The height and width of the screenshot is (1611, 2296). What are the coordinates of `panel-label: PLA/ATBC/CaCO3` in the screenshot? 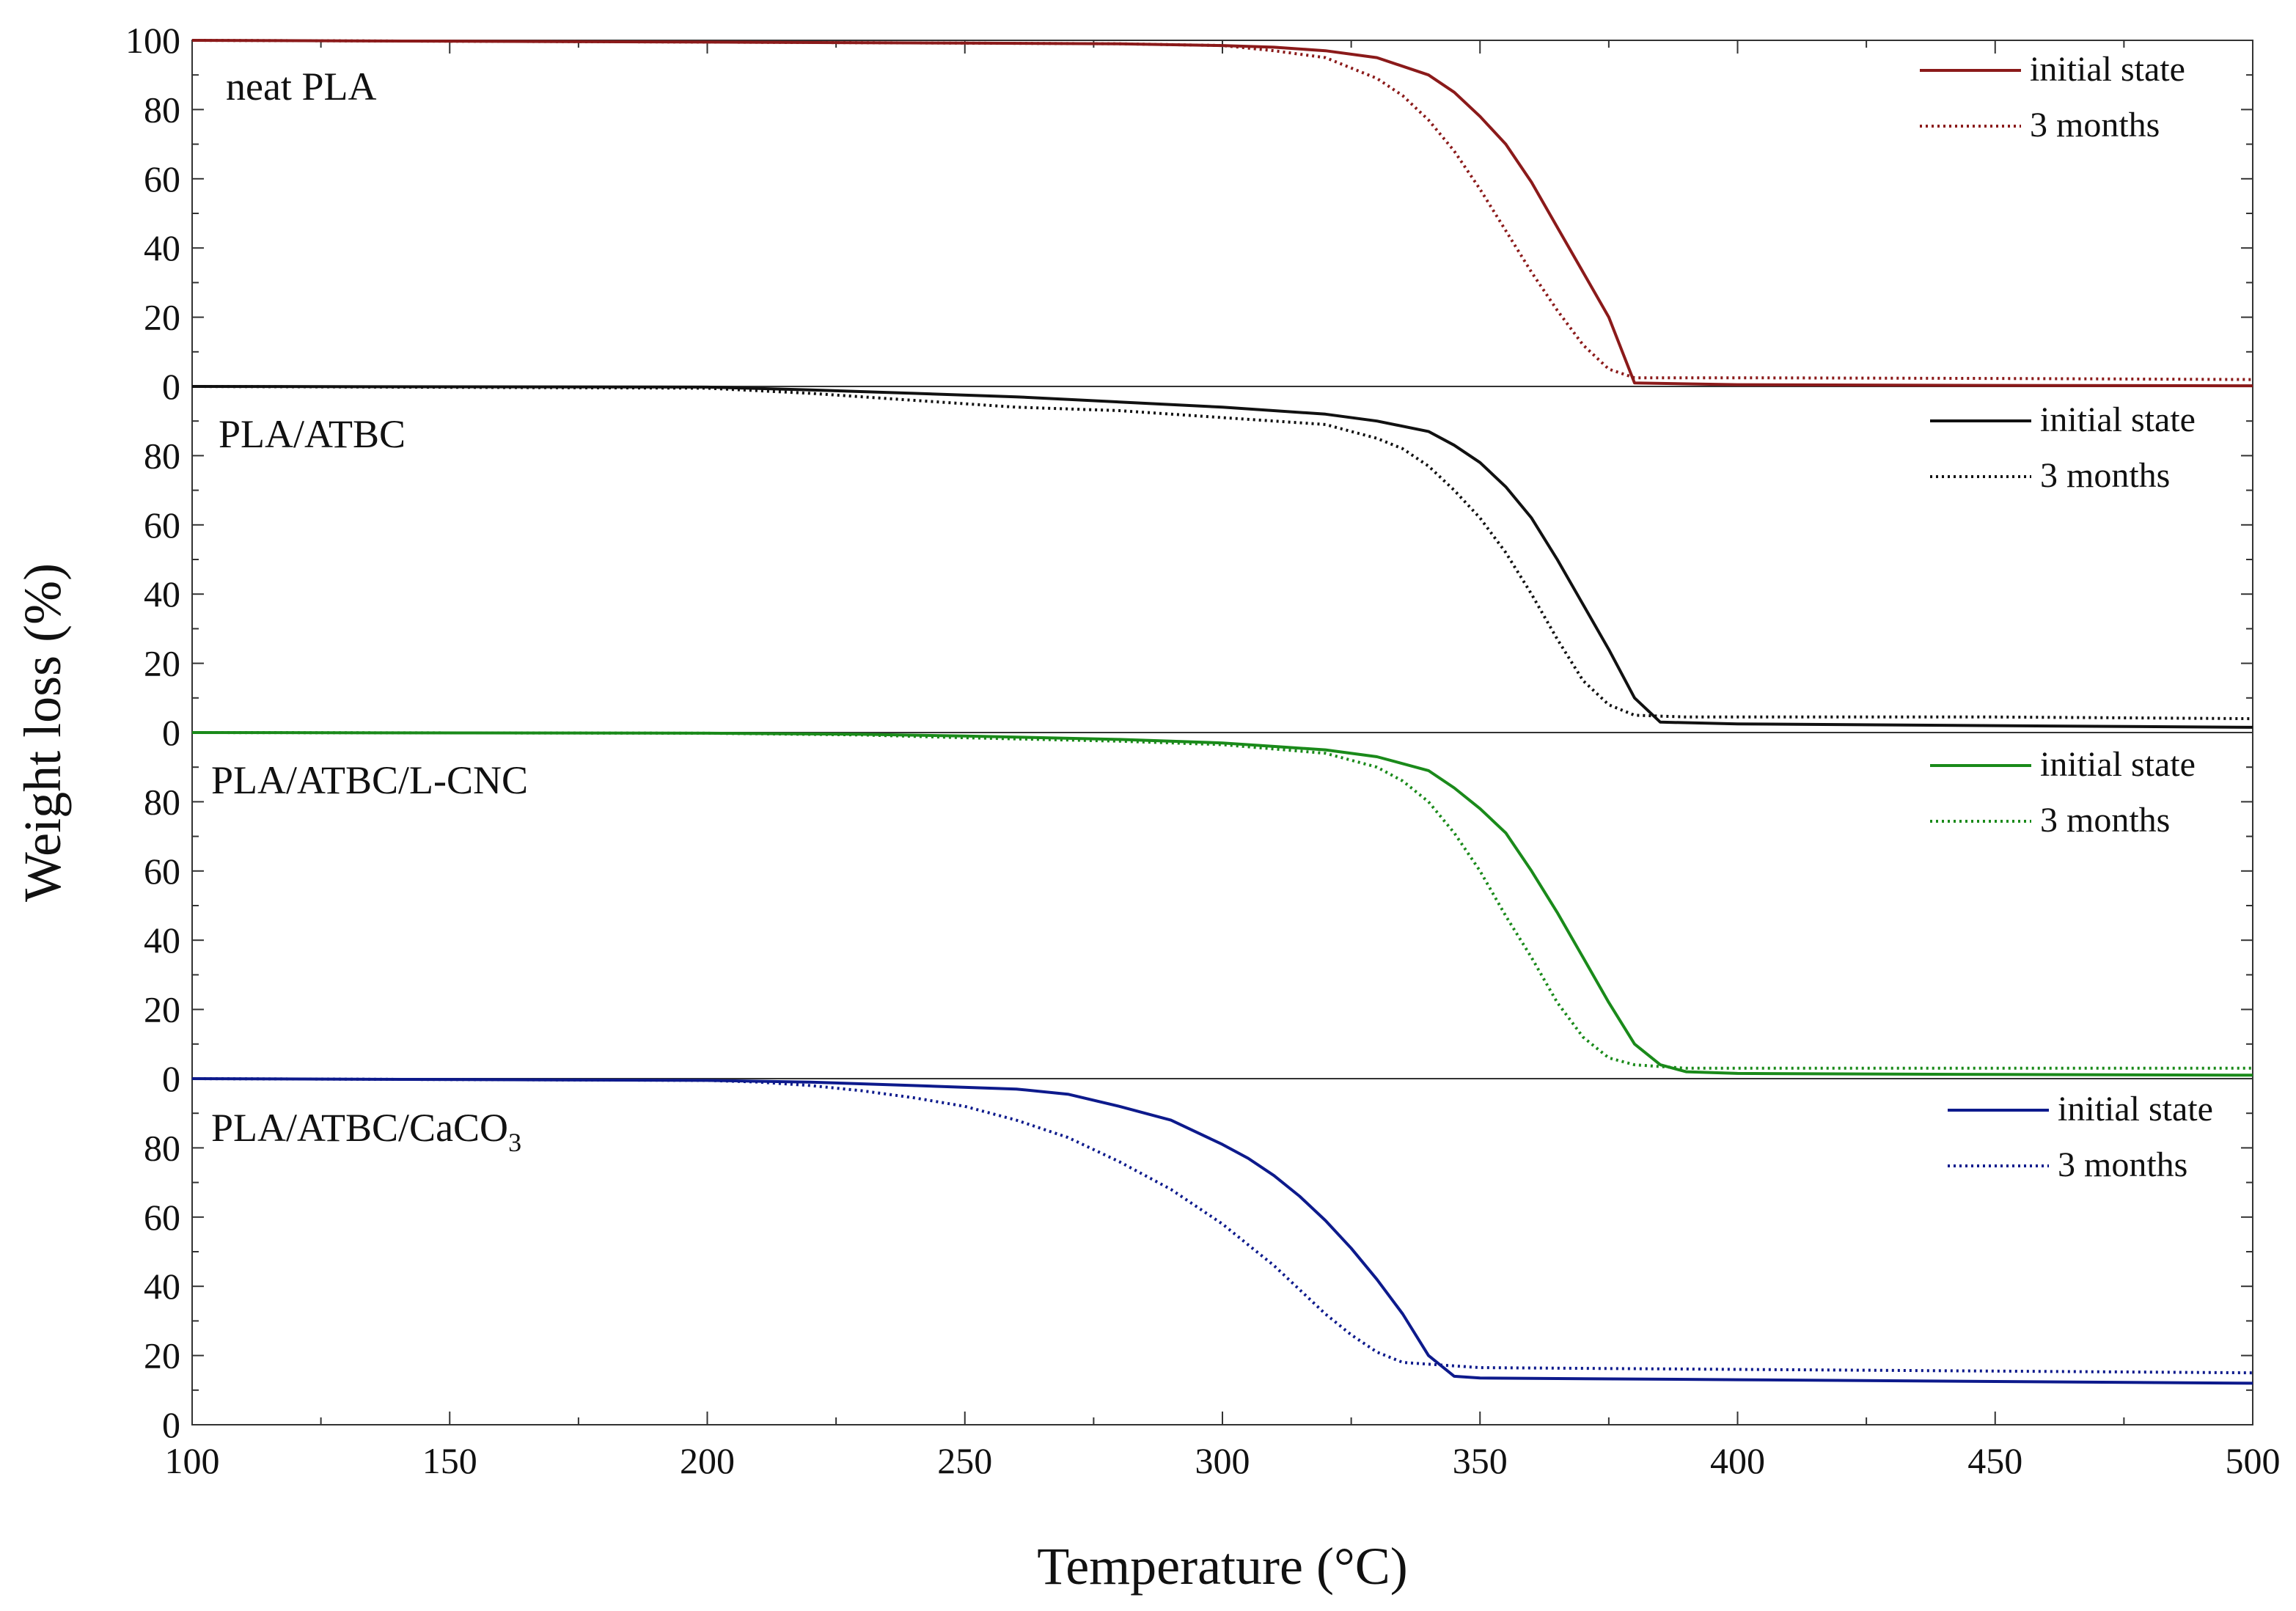 It's located at (366, 1131).